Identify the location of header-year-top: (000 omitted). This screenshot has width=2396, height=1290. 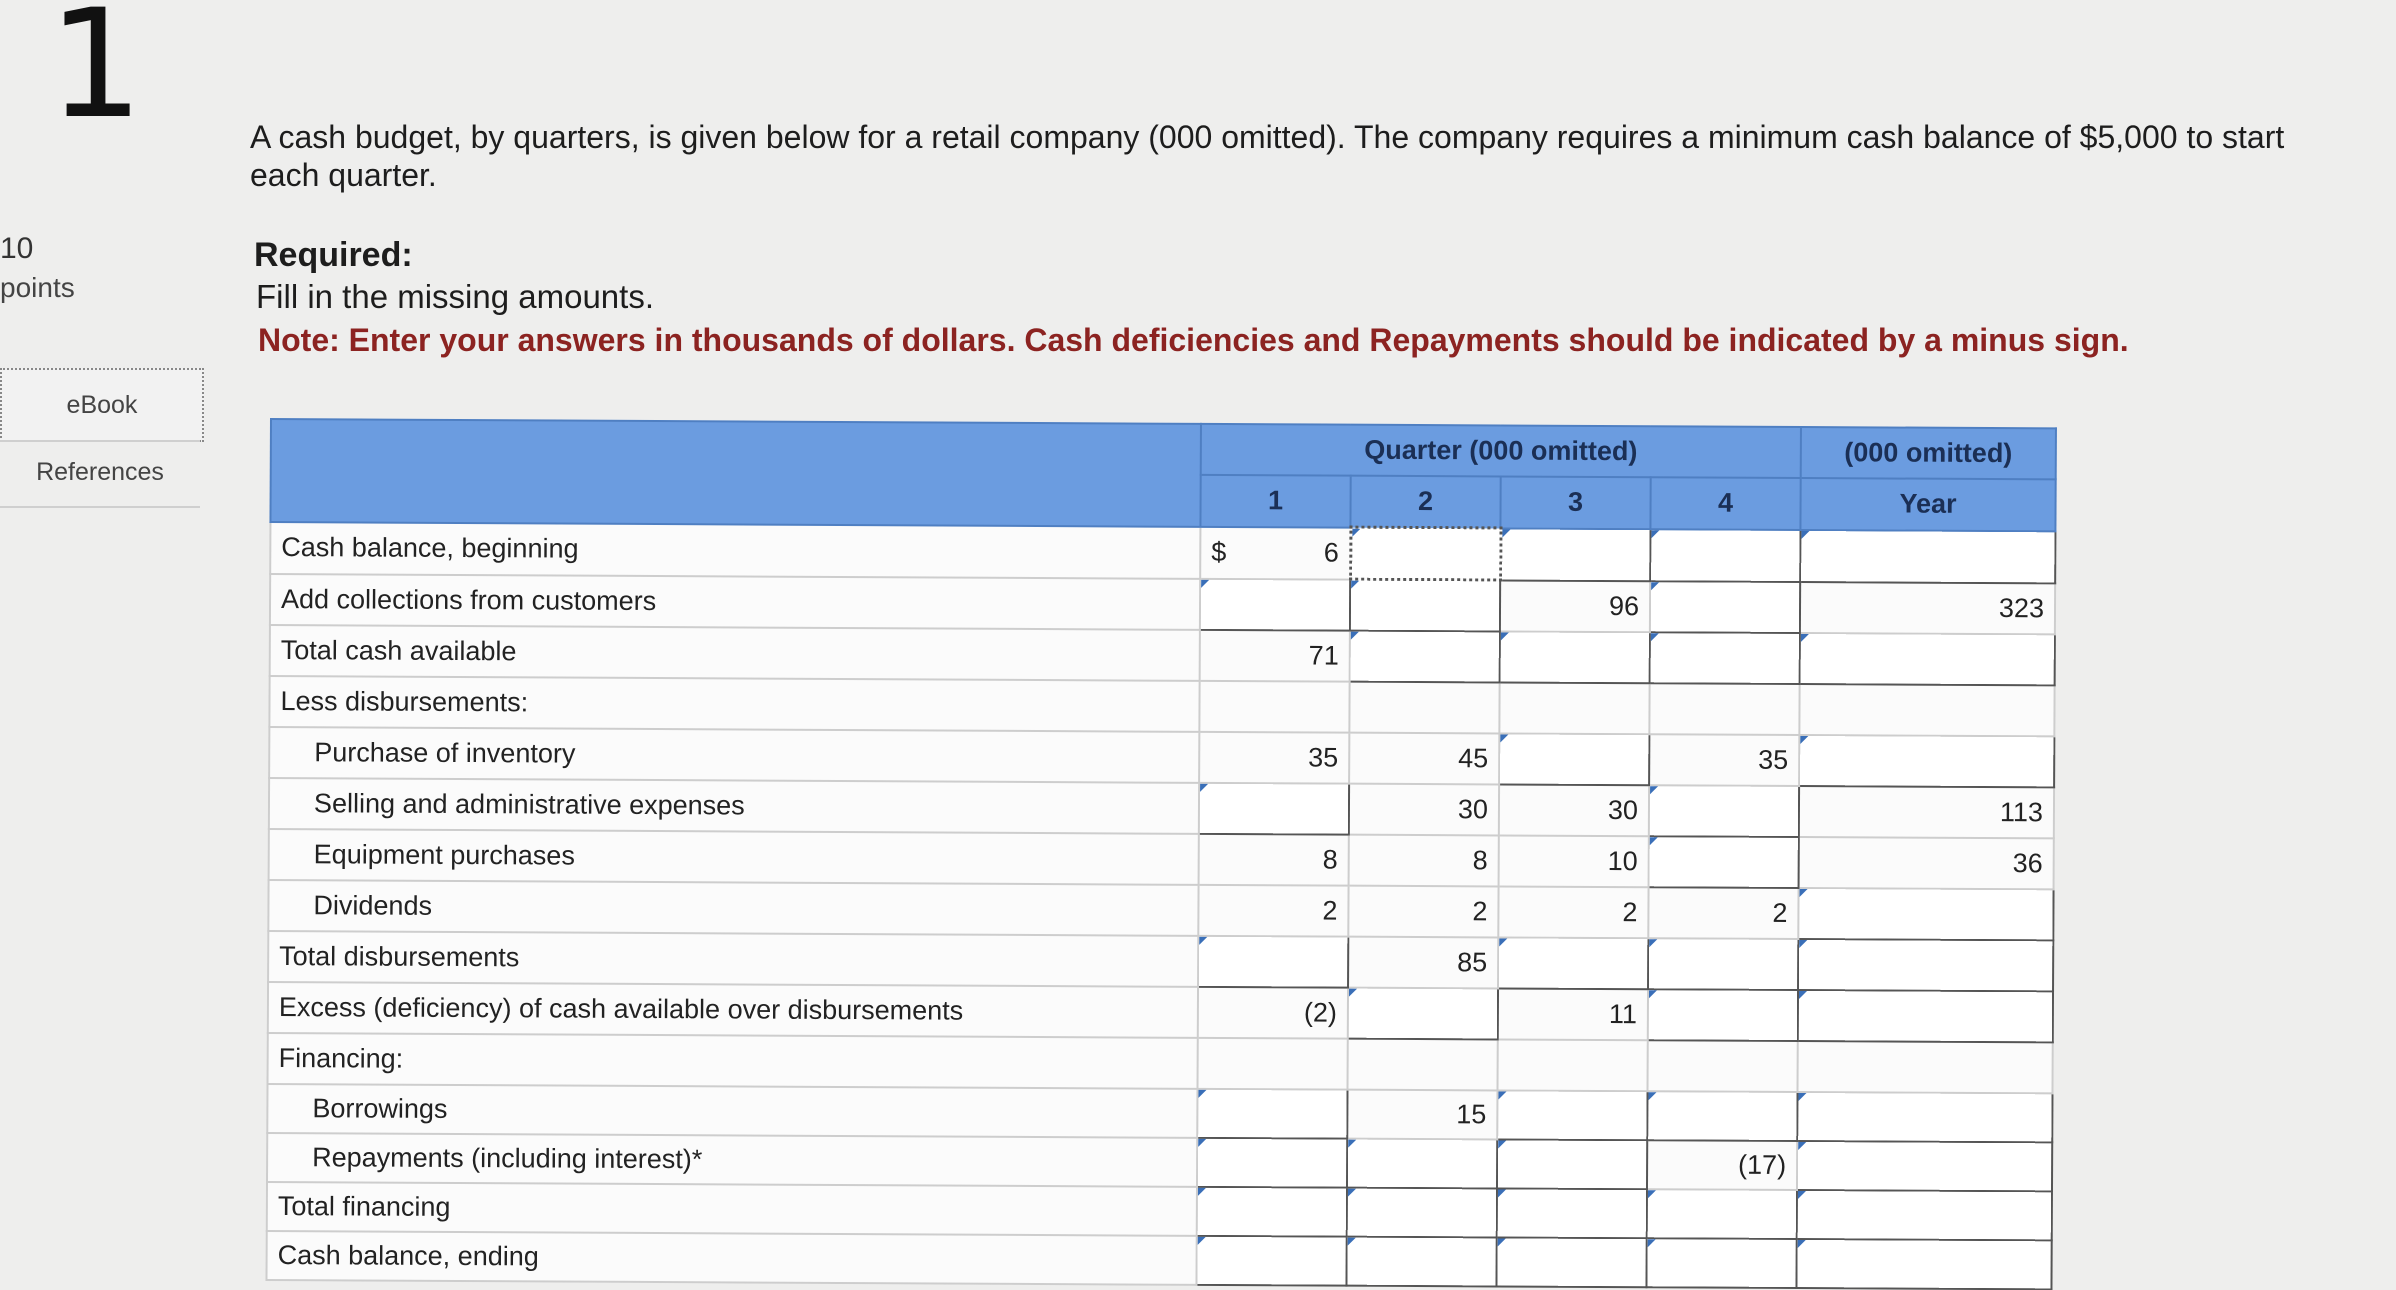
(1928, 453).